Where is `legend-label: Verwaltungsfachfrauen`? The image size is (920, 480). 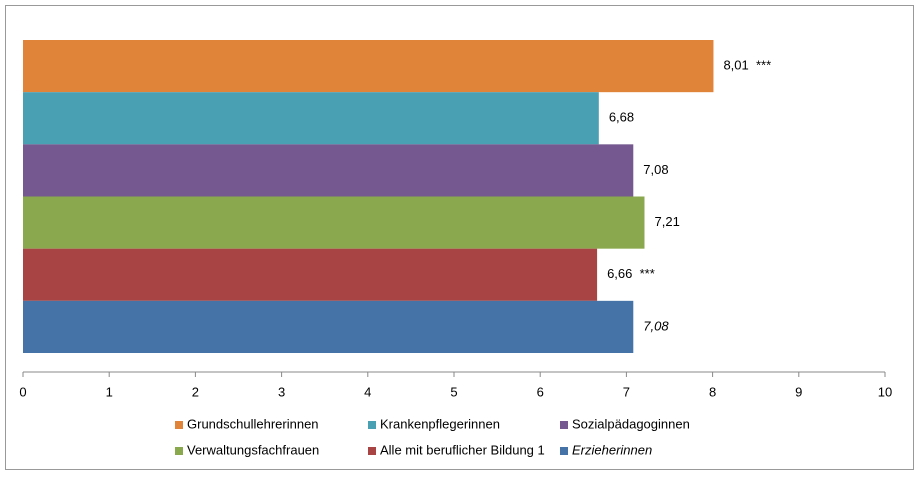
legend-label: Verwaltungsfachfrauen is located at coordinates (253, 449).